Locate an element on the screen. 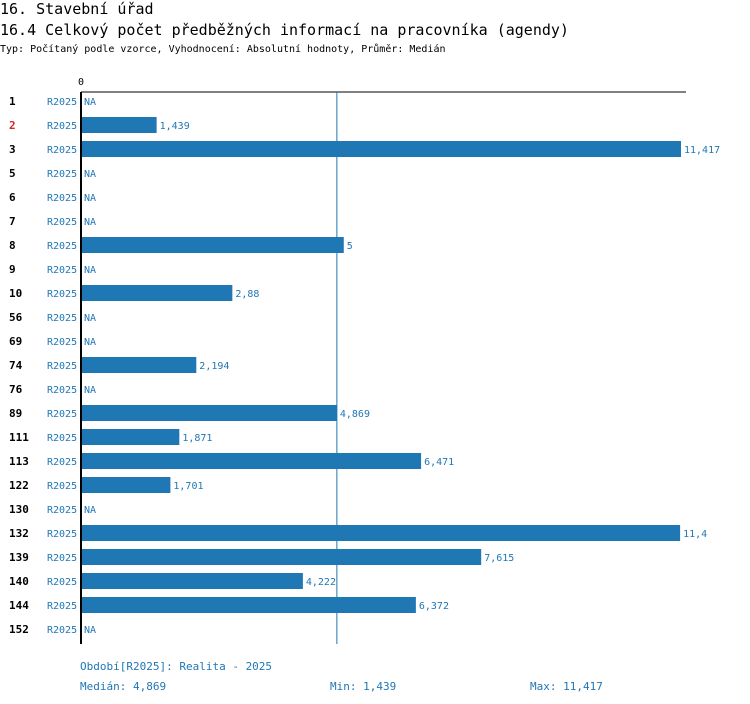 The height and width of the screenshot is (704, 750). data-label: 5 is located at coordinates (350, 246).